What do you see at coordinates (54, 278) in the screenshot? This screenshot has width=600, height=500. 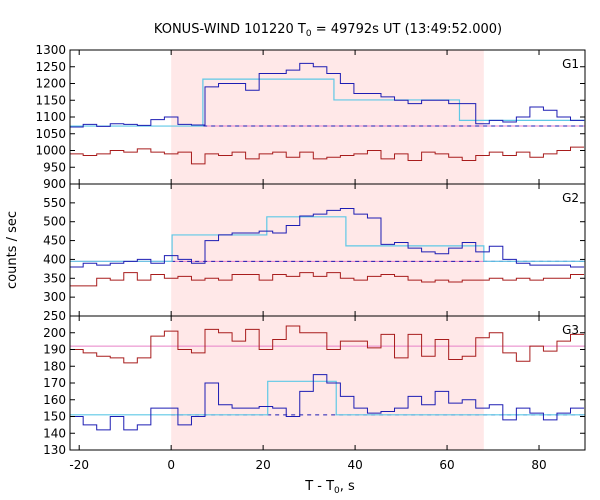 I see `y-tick-label: 350` at bounding box center [54, 278].